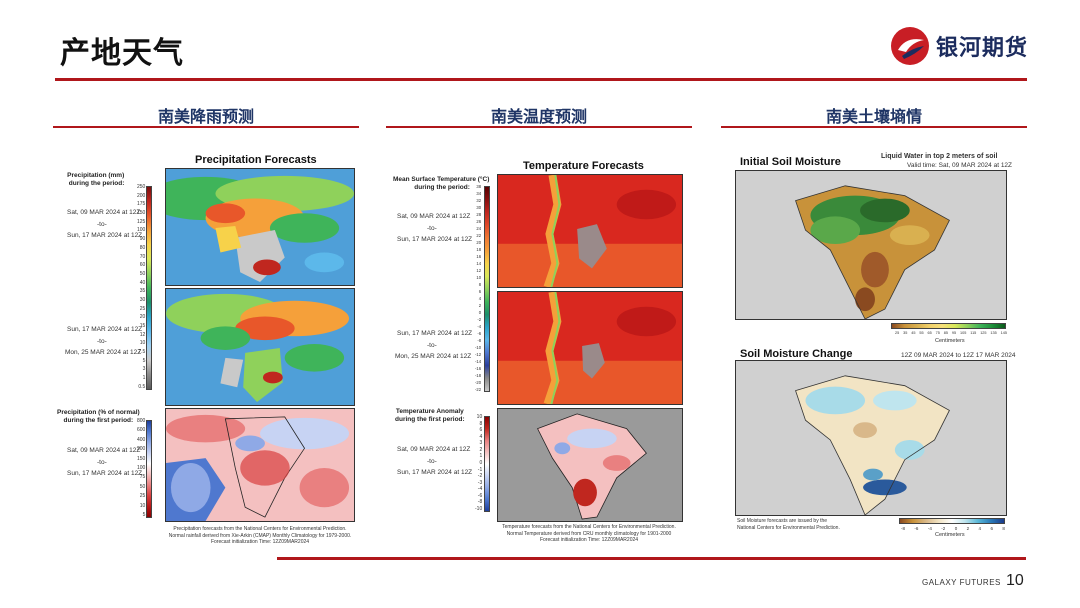 This screenshot has width=1080, height=608. What do you see at coordinates (149, 469) in the screenshot?
I see `precip-anomaly-colorbar` at bounding box center [149, 469].